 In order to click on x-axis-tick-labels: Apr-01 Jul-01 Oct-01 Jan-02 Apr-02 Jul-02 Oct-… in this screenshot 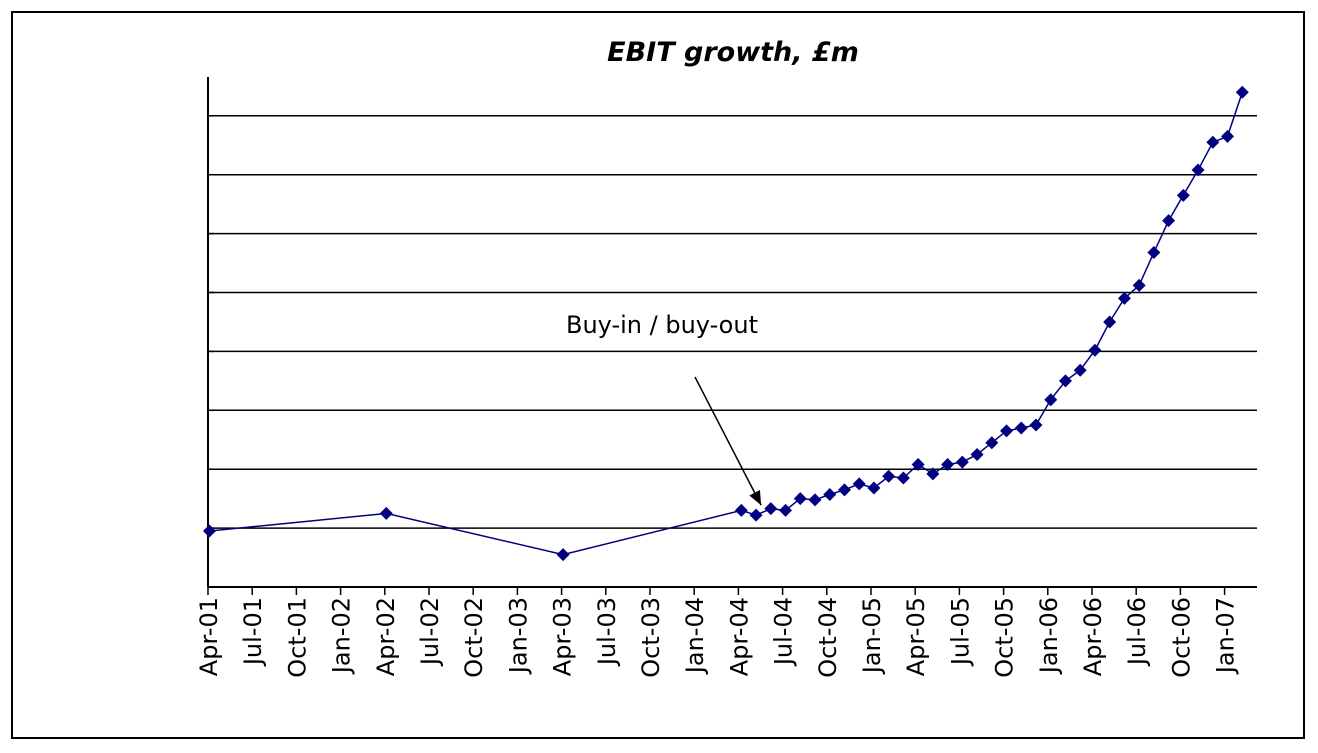, I will do `click(717, 637)`.